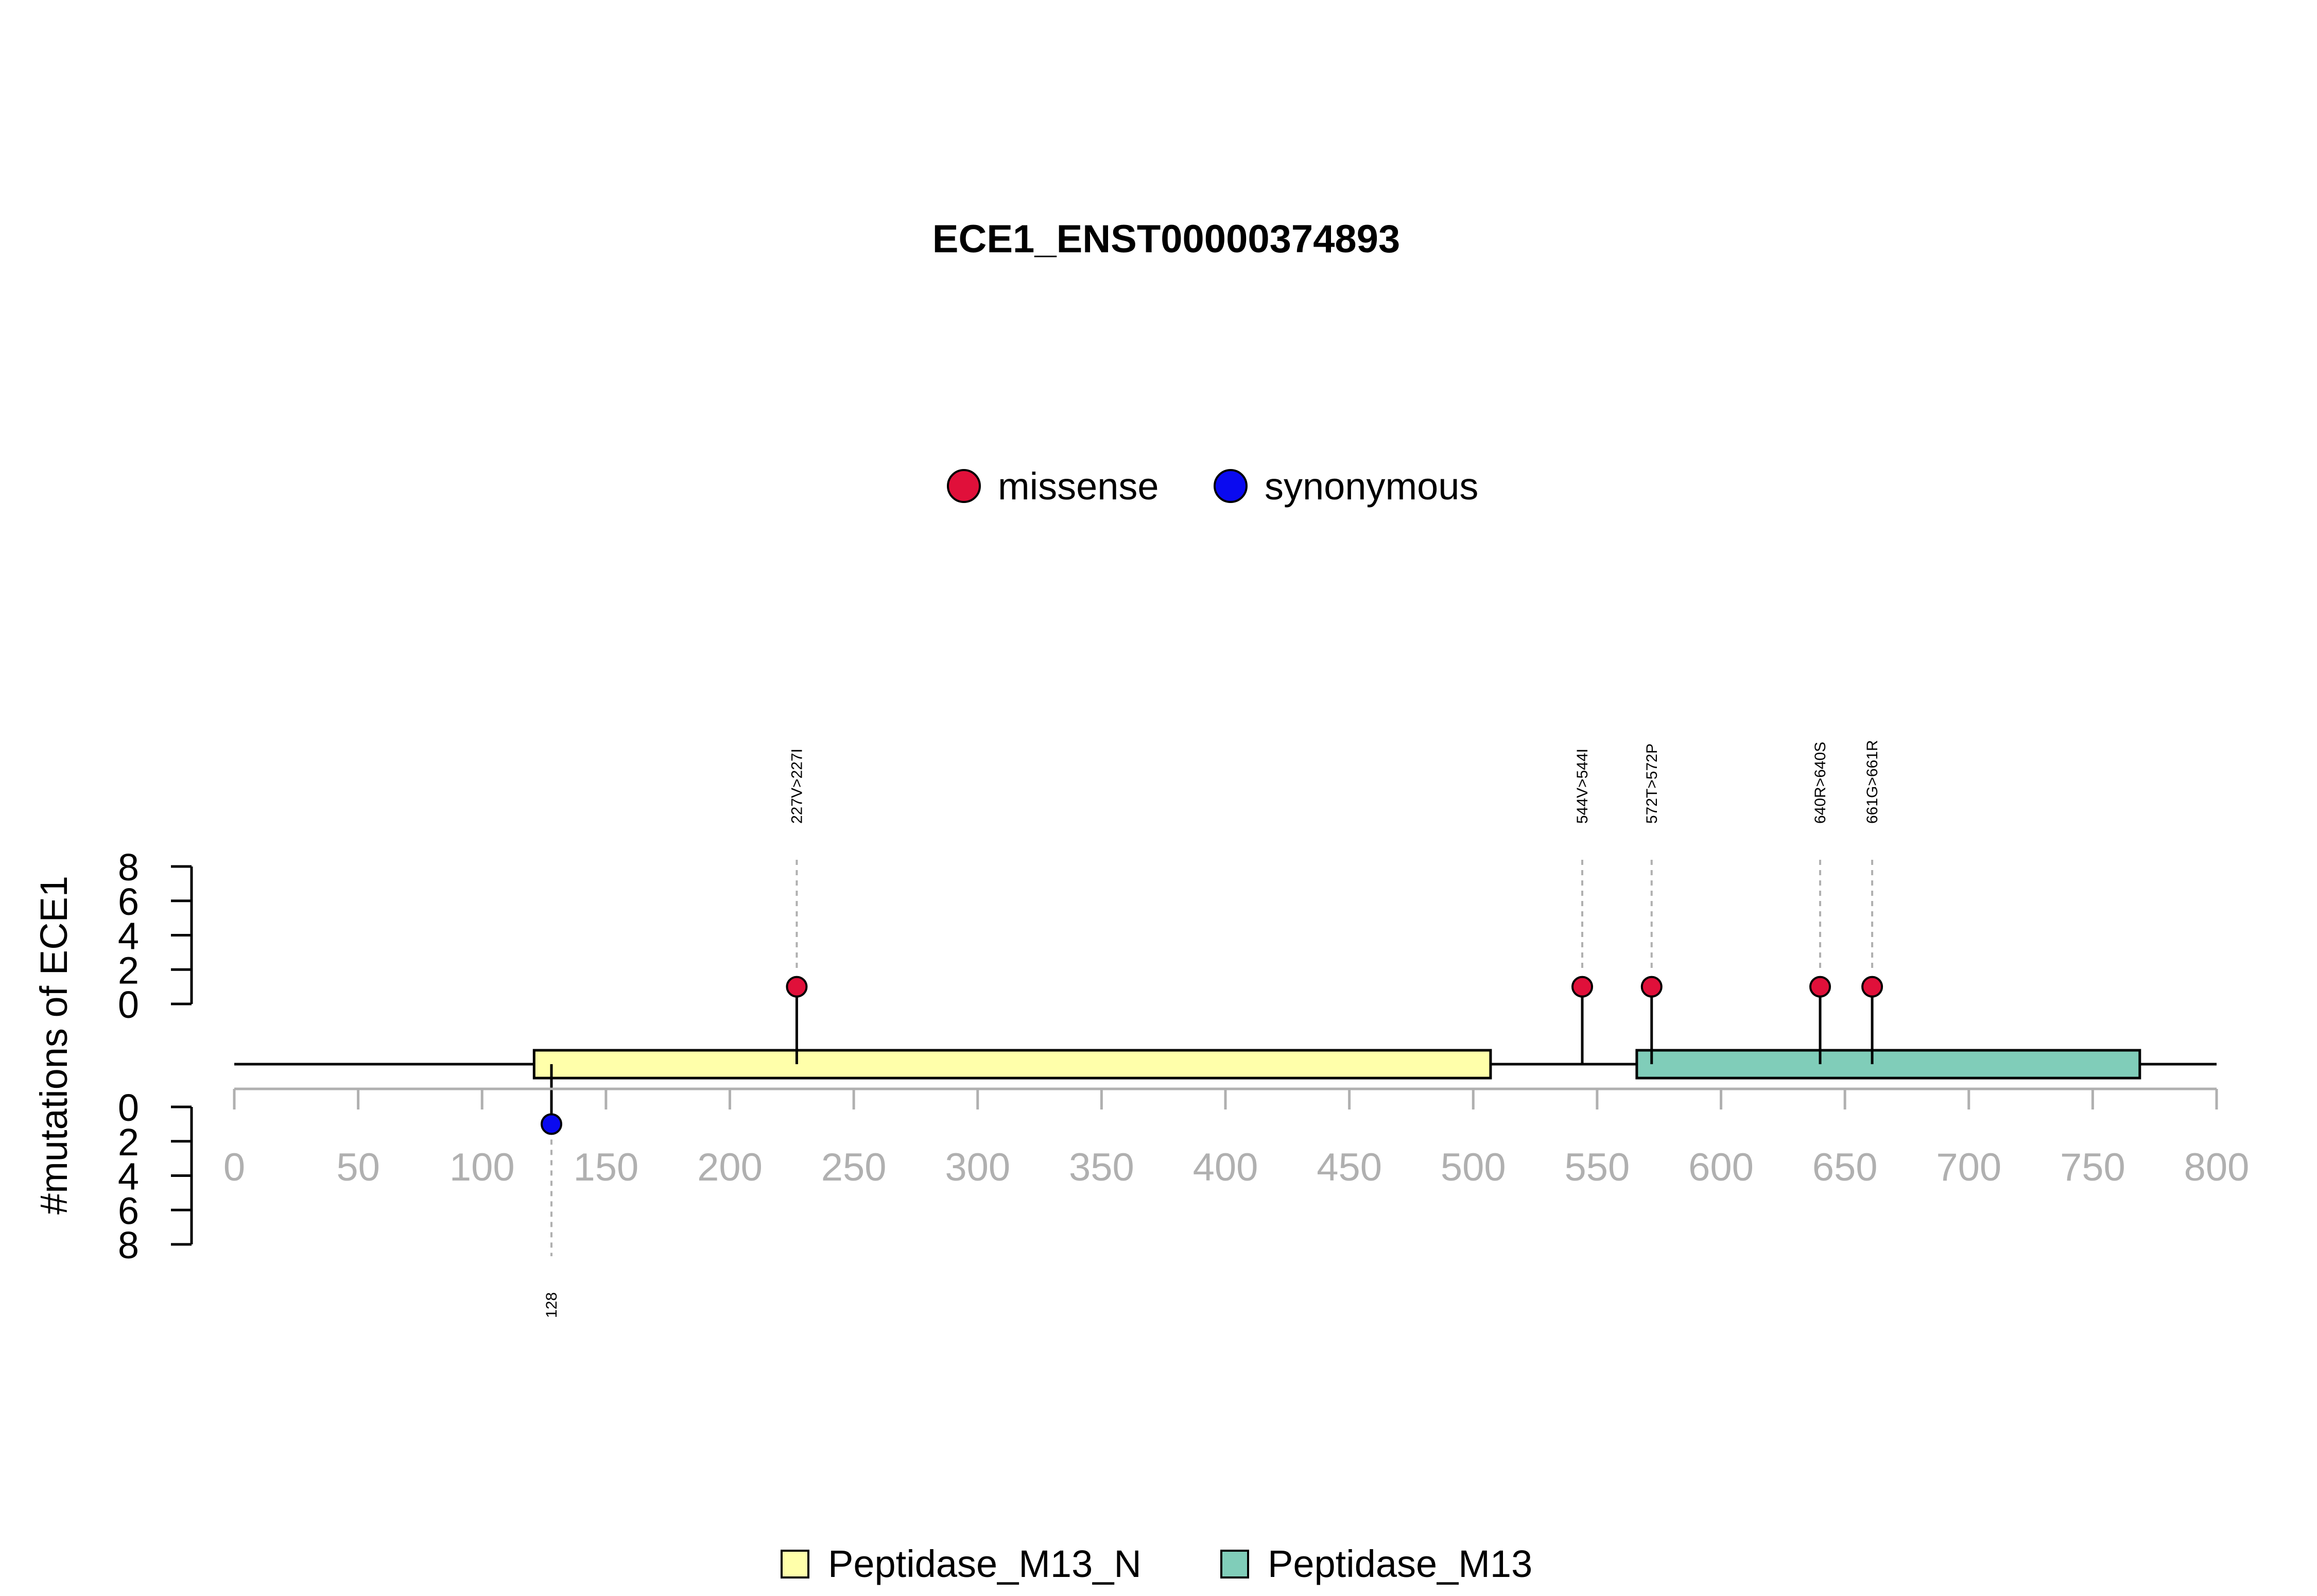 This screenshot has width=2317, height=1596. What do you see at coordinates (1845, 1167) in the screenshot?
I see `x-tick-label: 650` at bounding box center [1845, 1167].